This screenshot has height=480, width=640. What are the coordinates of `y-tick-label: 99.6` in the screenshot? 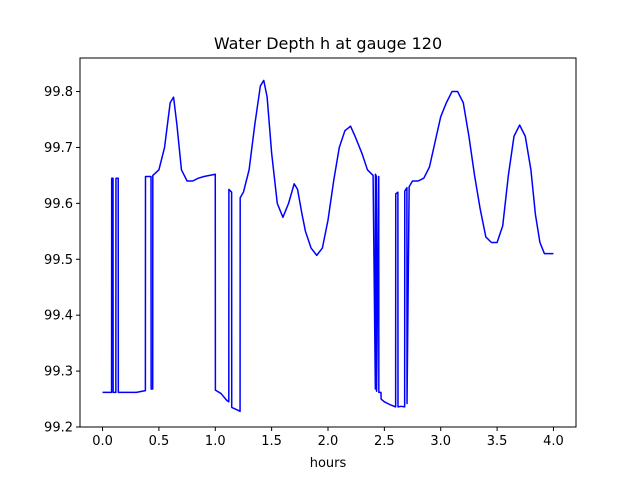 It's located at (58, 204).